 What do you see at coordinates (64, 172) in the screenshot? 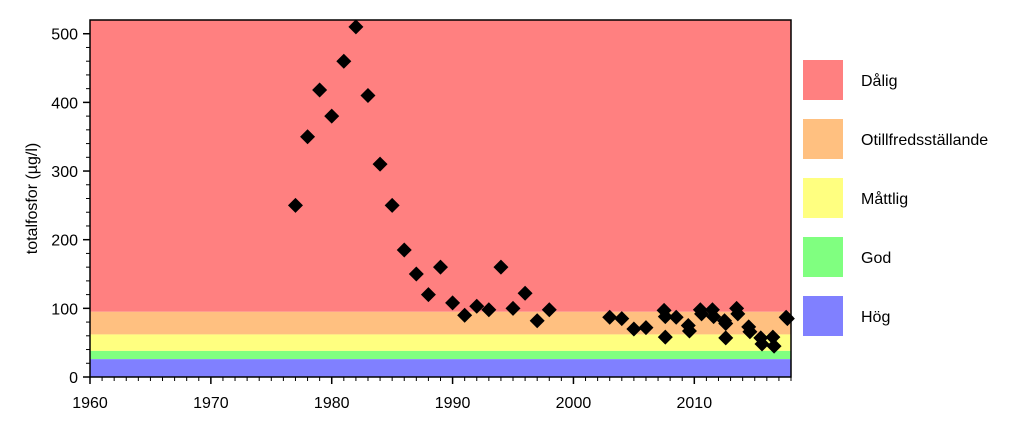
I see `y-tick-label: 300` at bounding box center [64, 172].